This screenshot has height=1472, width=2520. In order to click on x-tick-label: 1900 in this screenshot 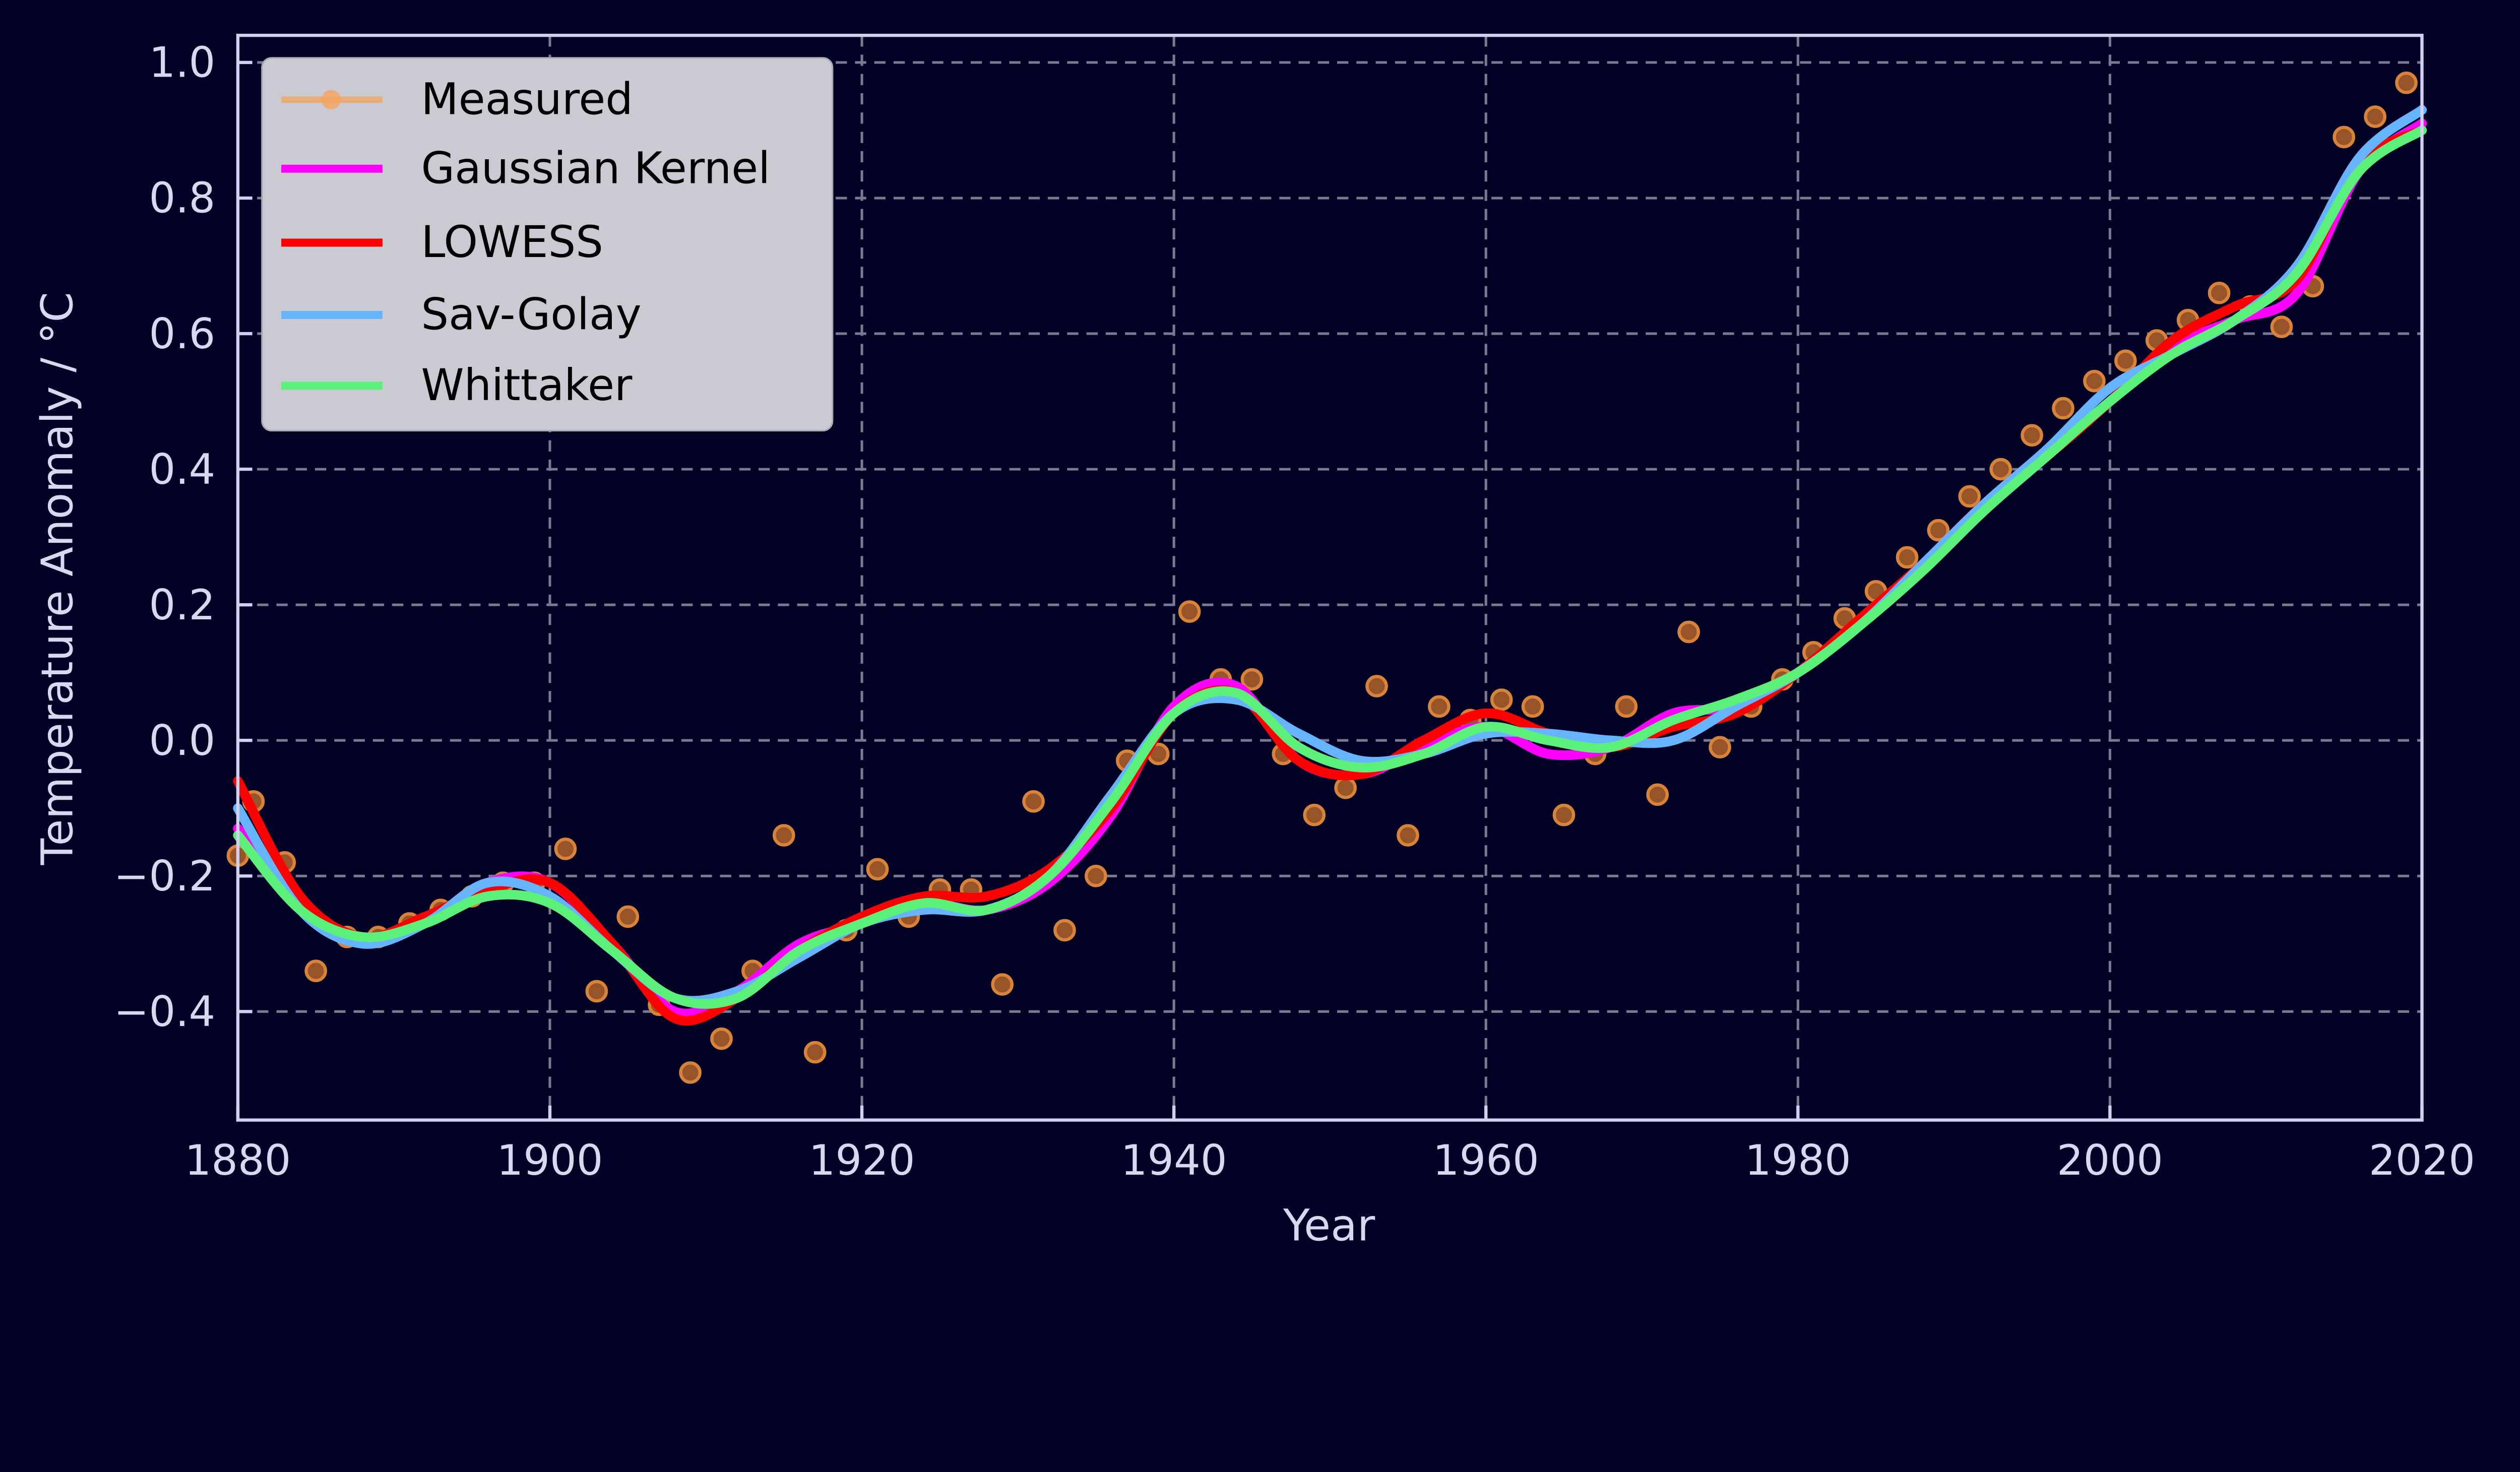, I will do `click(550, 1160)`.